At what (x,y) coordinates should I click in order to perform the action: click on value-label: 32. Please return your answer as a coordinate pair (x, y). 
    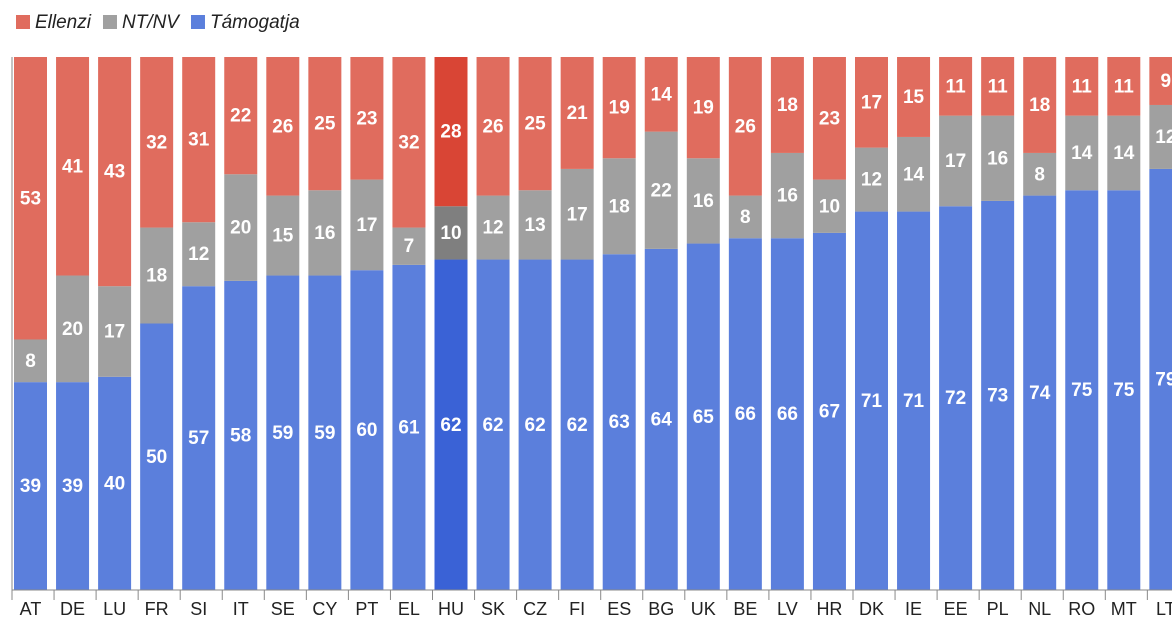
    Looking at the image, I should click on (408, 142).